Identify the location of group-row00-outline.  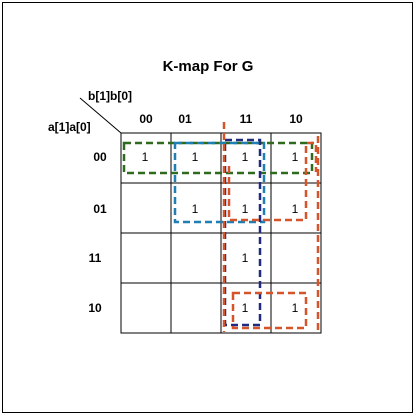
(218, 158).